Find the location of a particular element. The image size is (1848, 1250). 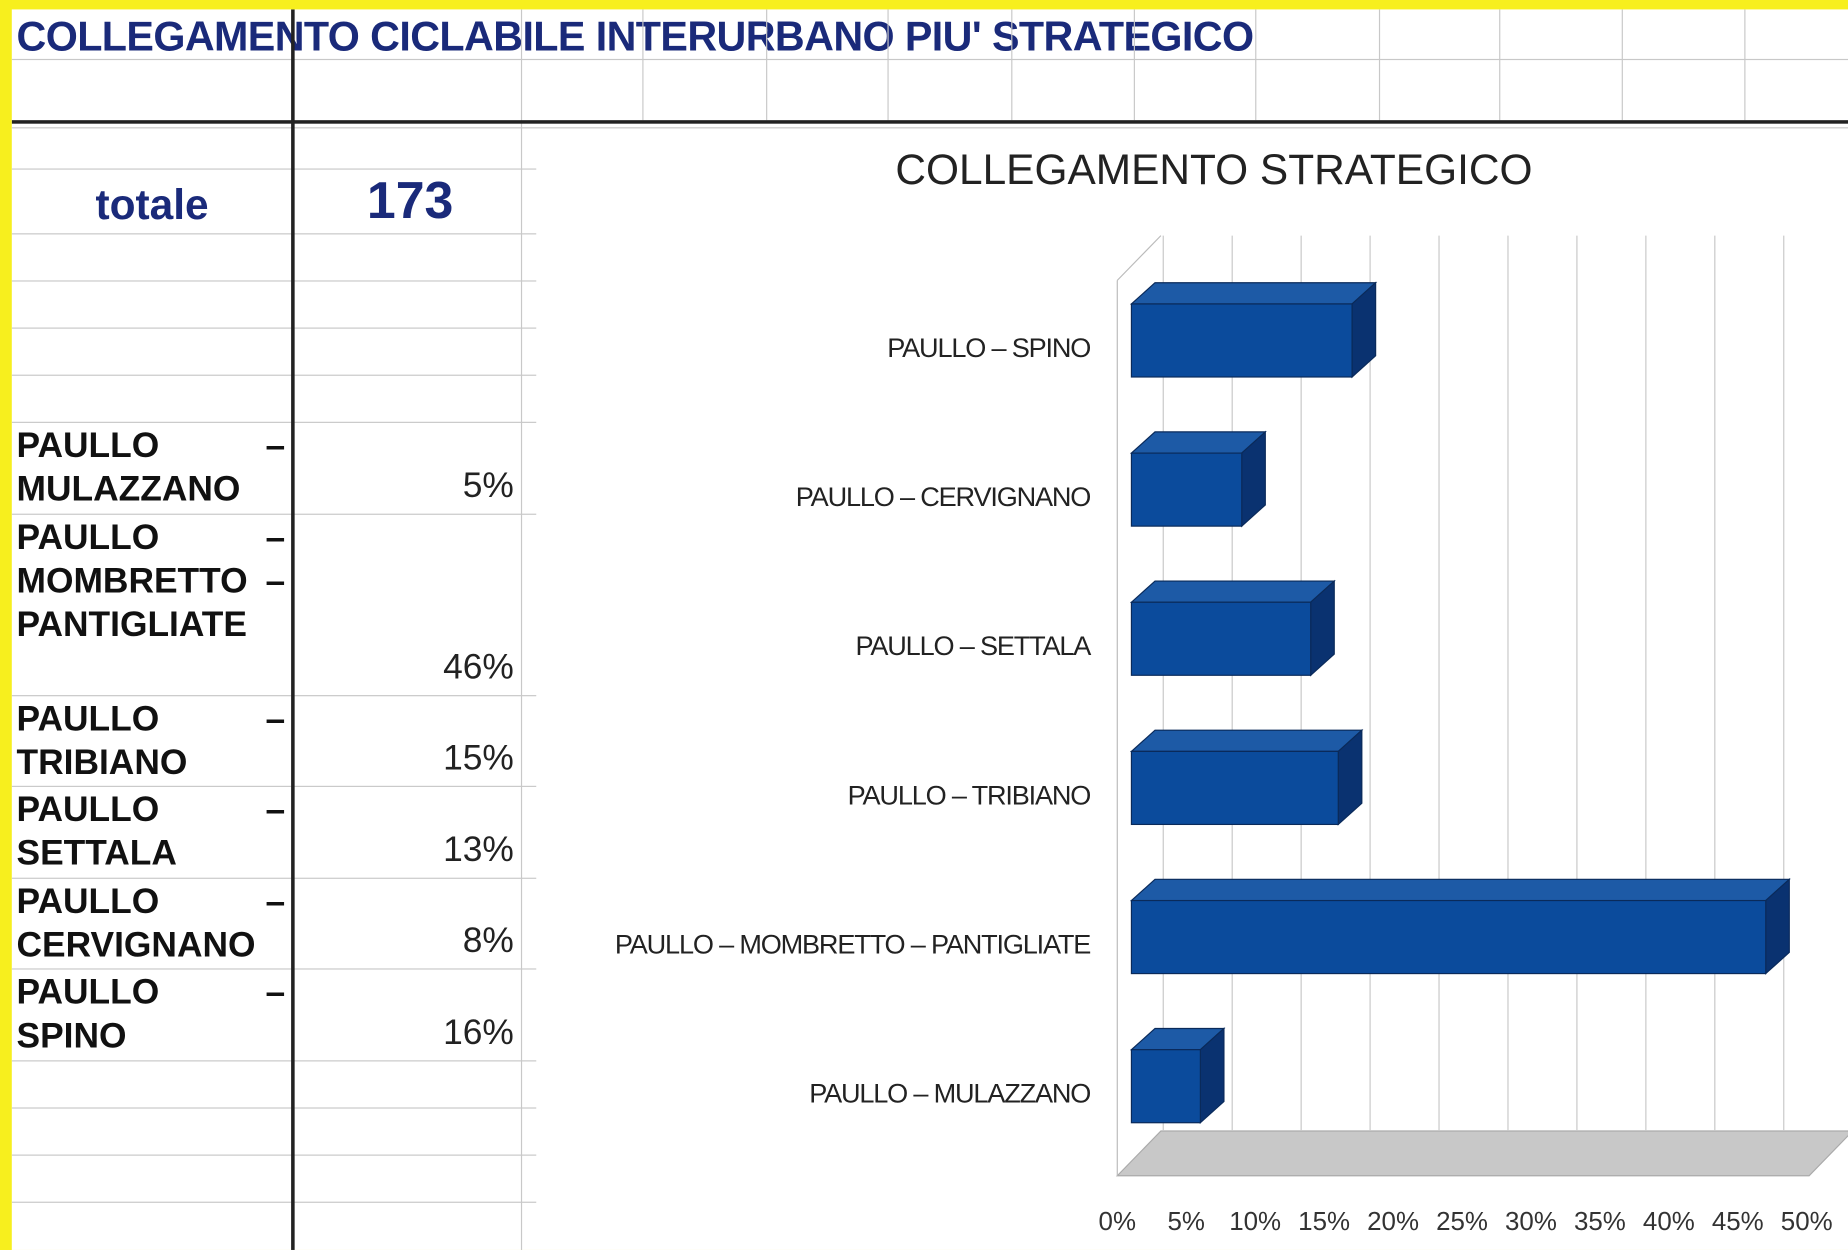

column-divider is located at coordinates (293, 629).